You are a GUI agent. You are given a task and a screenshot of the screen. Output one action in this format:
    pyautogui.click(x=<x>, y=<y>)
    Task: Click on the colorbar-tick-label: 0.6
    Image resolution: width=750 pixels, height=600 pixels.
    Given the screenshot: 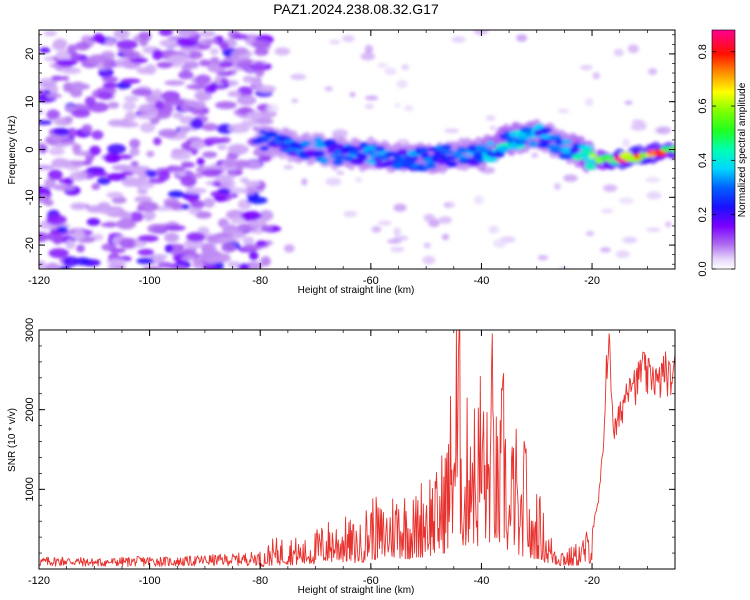 What is the action you would take?
    pyautogui.click(x=703, y=105)
    